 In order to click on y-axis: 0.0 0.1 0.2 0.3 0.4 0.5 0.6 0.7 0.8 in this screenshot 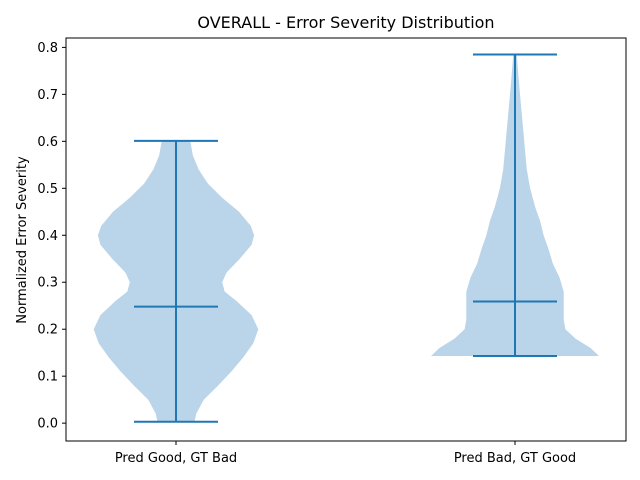, I will do `click(51, 236)`.